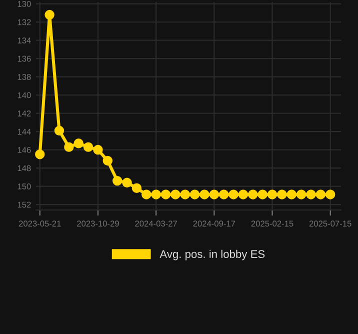  What do you see at coordinates (24, 113) in the screenshot?
I see `y-tick-label: 142` at bounding box center [24, 113].